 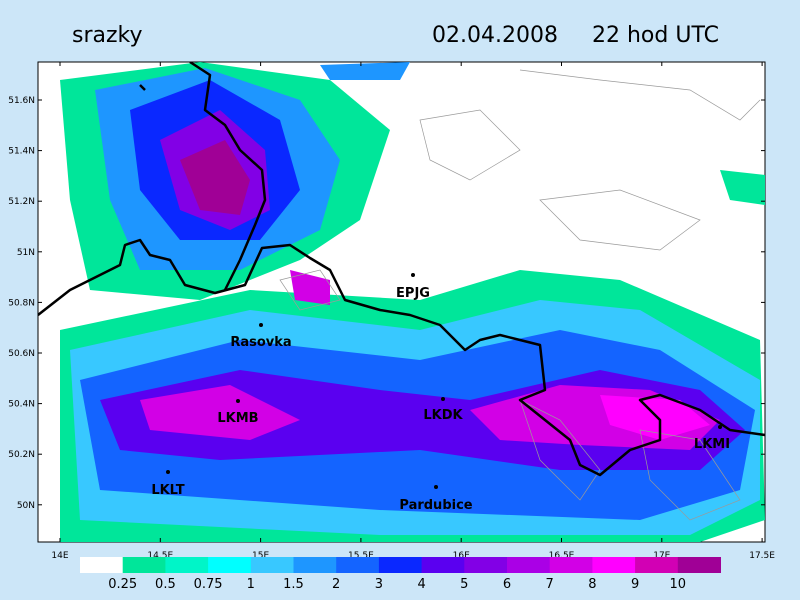 What do you see at coordinates (165, 584) in the screenshot?
I see `colorbar-label: 0.5` at bounding box center [165, 584].